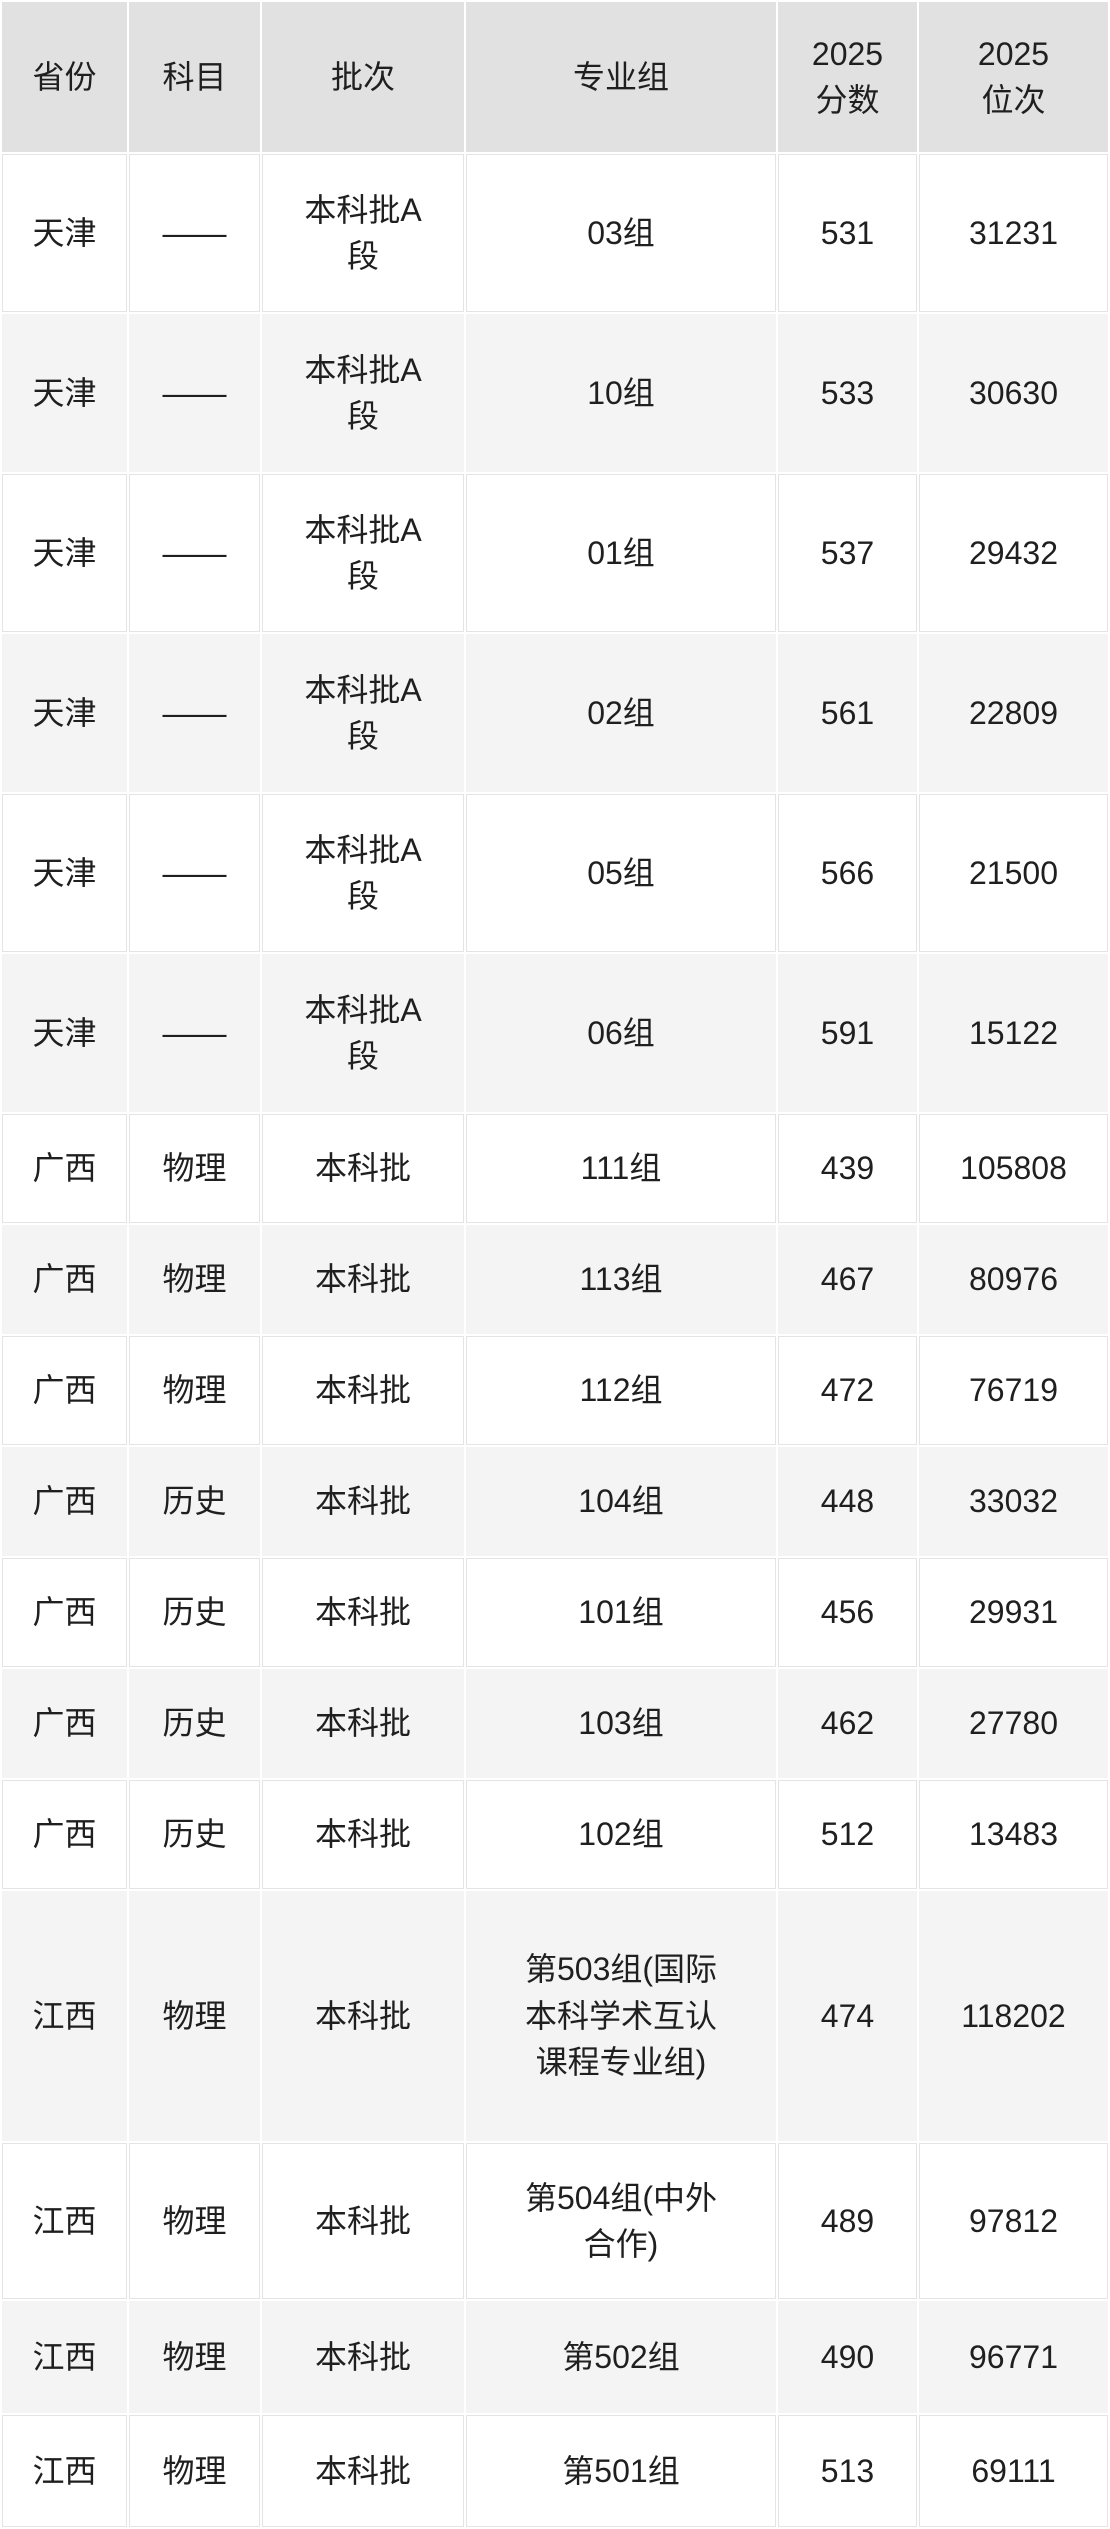 The image size is (1110, 2529). I want to click on column-header-score: 2025 分数, so click(847, 77).